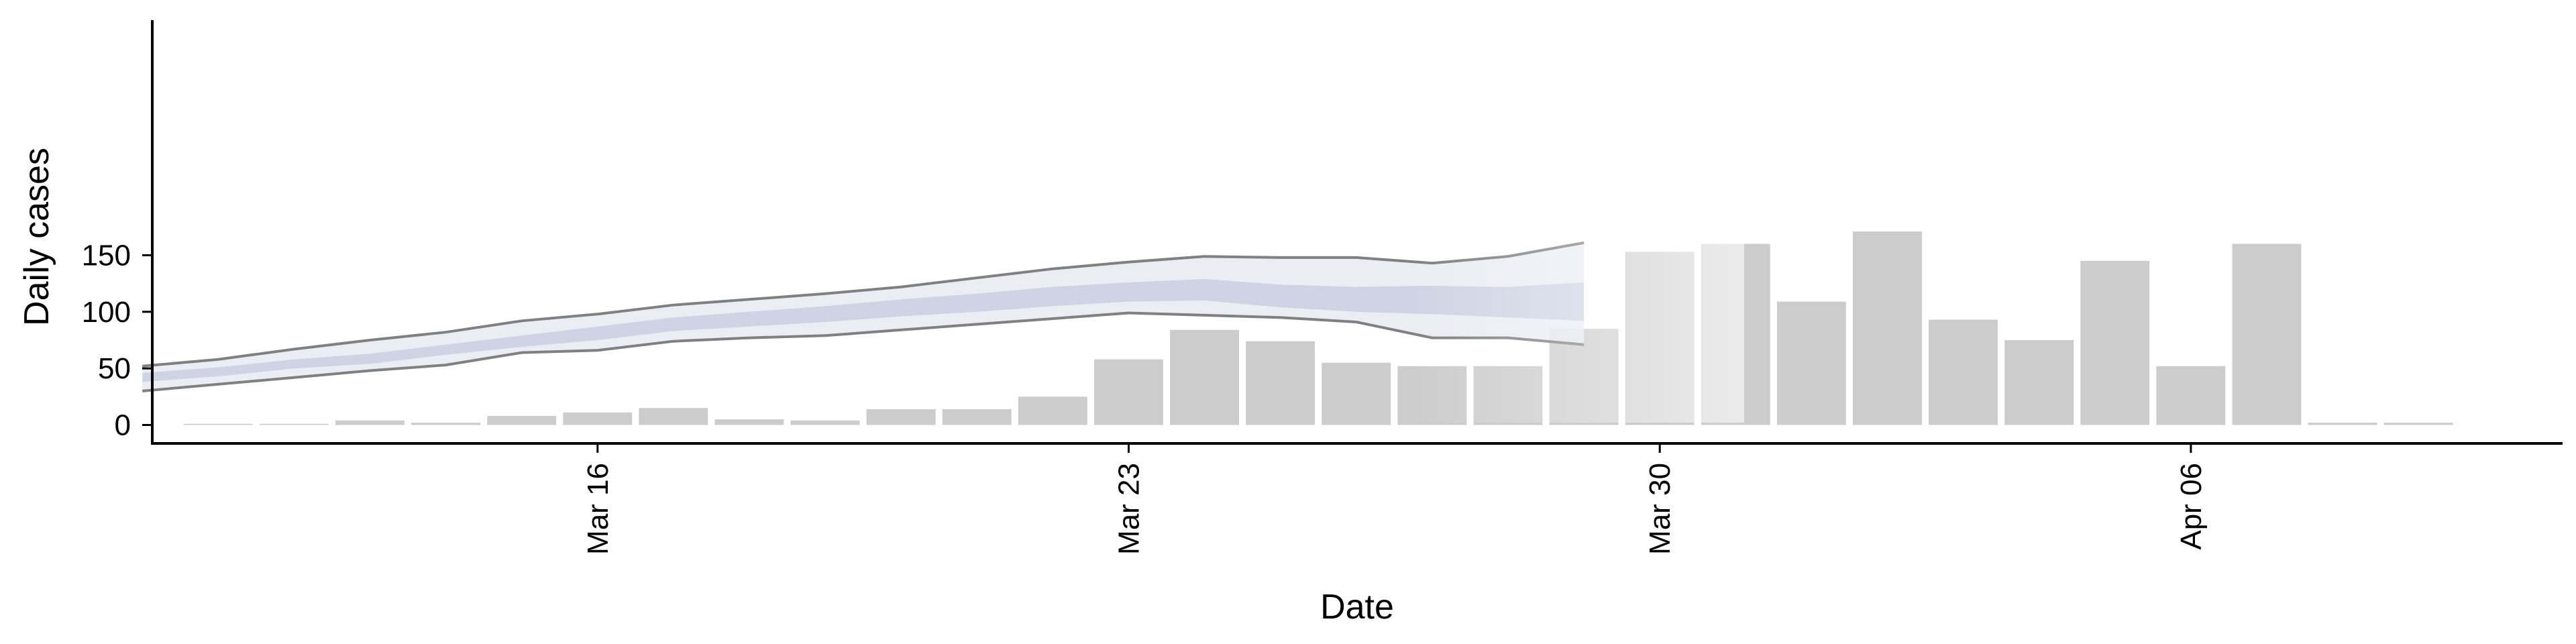  Describe the element at coordinates (114, 368) in the screenshot. I see `y-tick-label: 50` at that location.